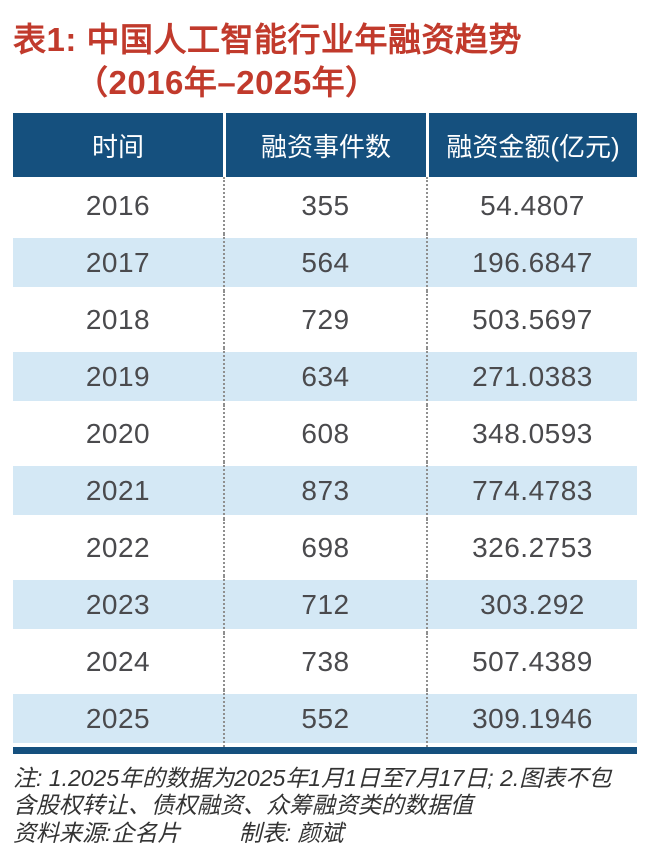 The image size is (651, 850). I want to click on table-row: 2025 552 309.1946, so click(325, 718).